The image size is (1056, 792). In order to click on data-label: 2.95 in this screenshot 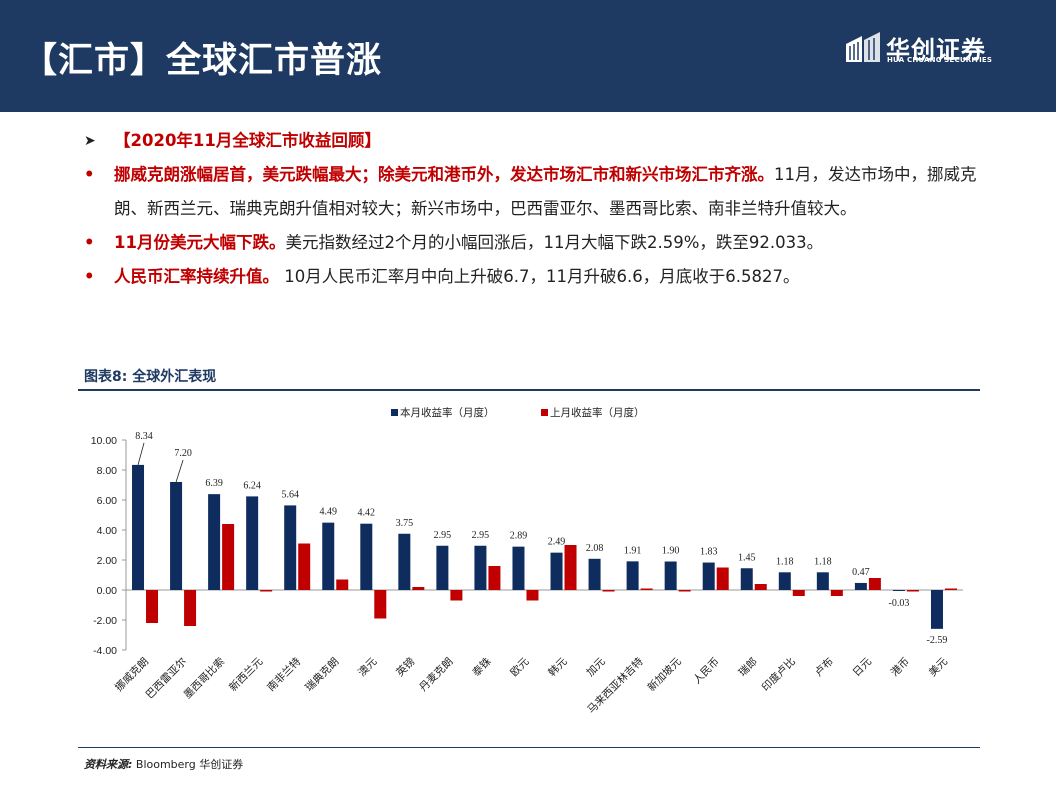, I will do `click(481, 535)`.